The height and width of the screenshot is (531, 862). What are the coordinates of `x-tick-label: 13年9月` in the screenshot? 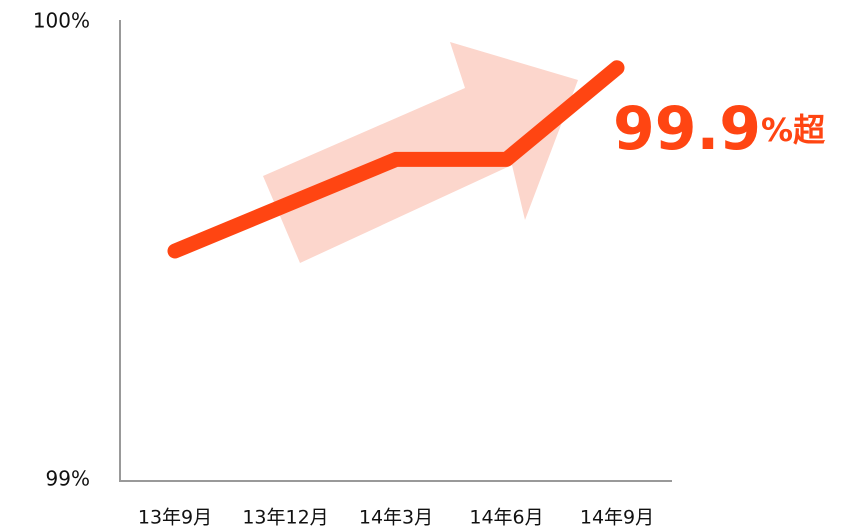 It's located at (175, 518).